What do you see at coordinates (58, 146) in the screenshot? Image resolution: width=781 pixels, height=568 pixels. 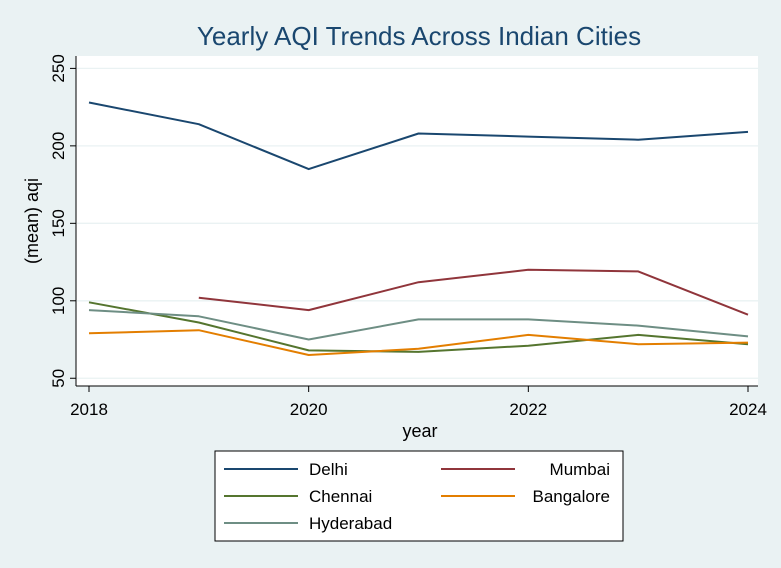 I see `y-tick-label: 200` at bounding box center [58, 146].